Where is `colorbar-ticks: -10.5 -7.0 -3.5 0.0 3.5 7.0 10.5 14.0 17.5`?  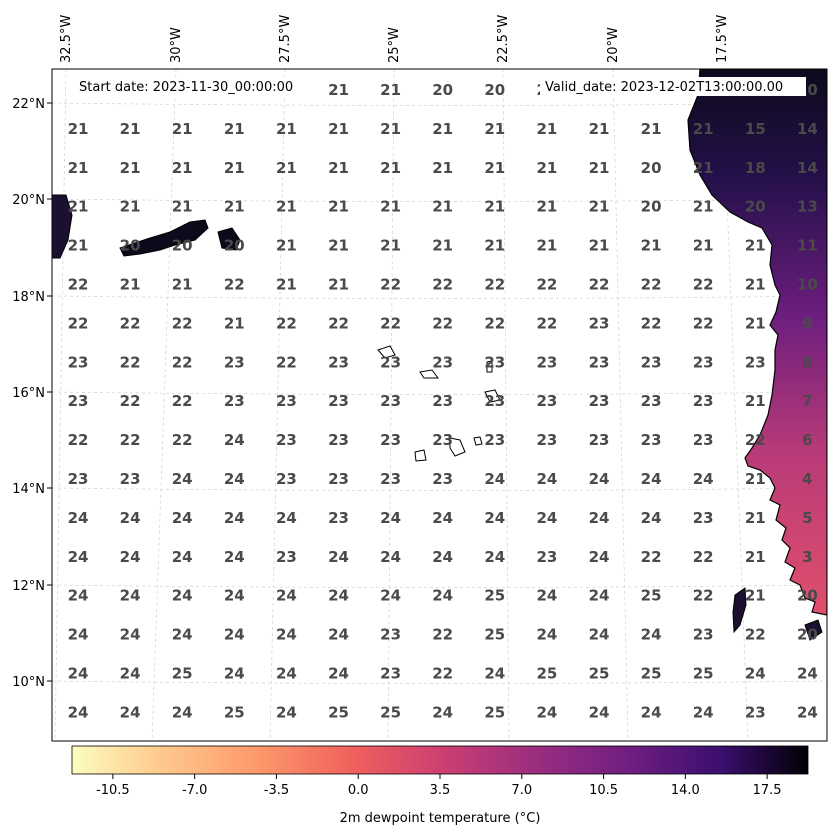 colorbar-ticks: -10.5 -7.0 -3.5 0.0 3.5 7.0 10.5 14.0 17.5 is located at coordinates (439, 786).